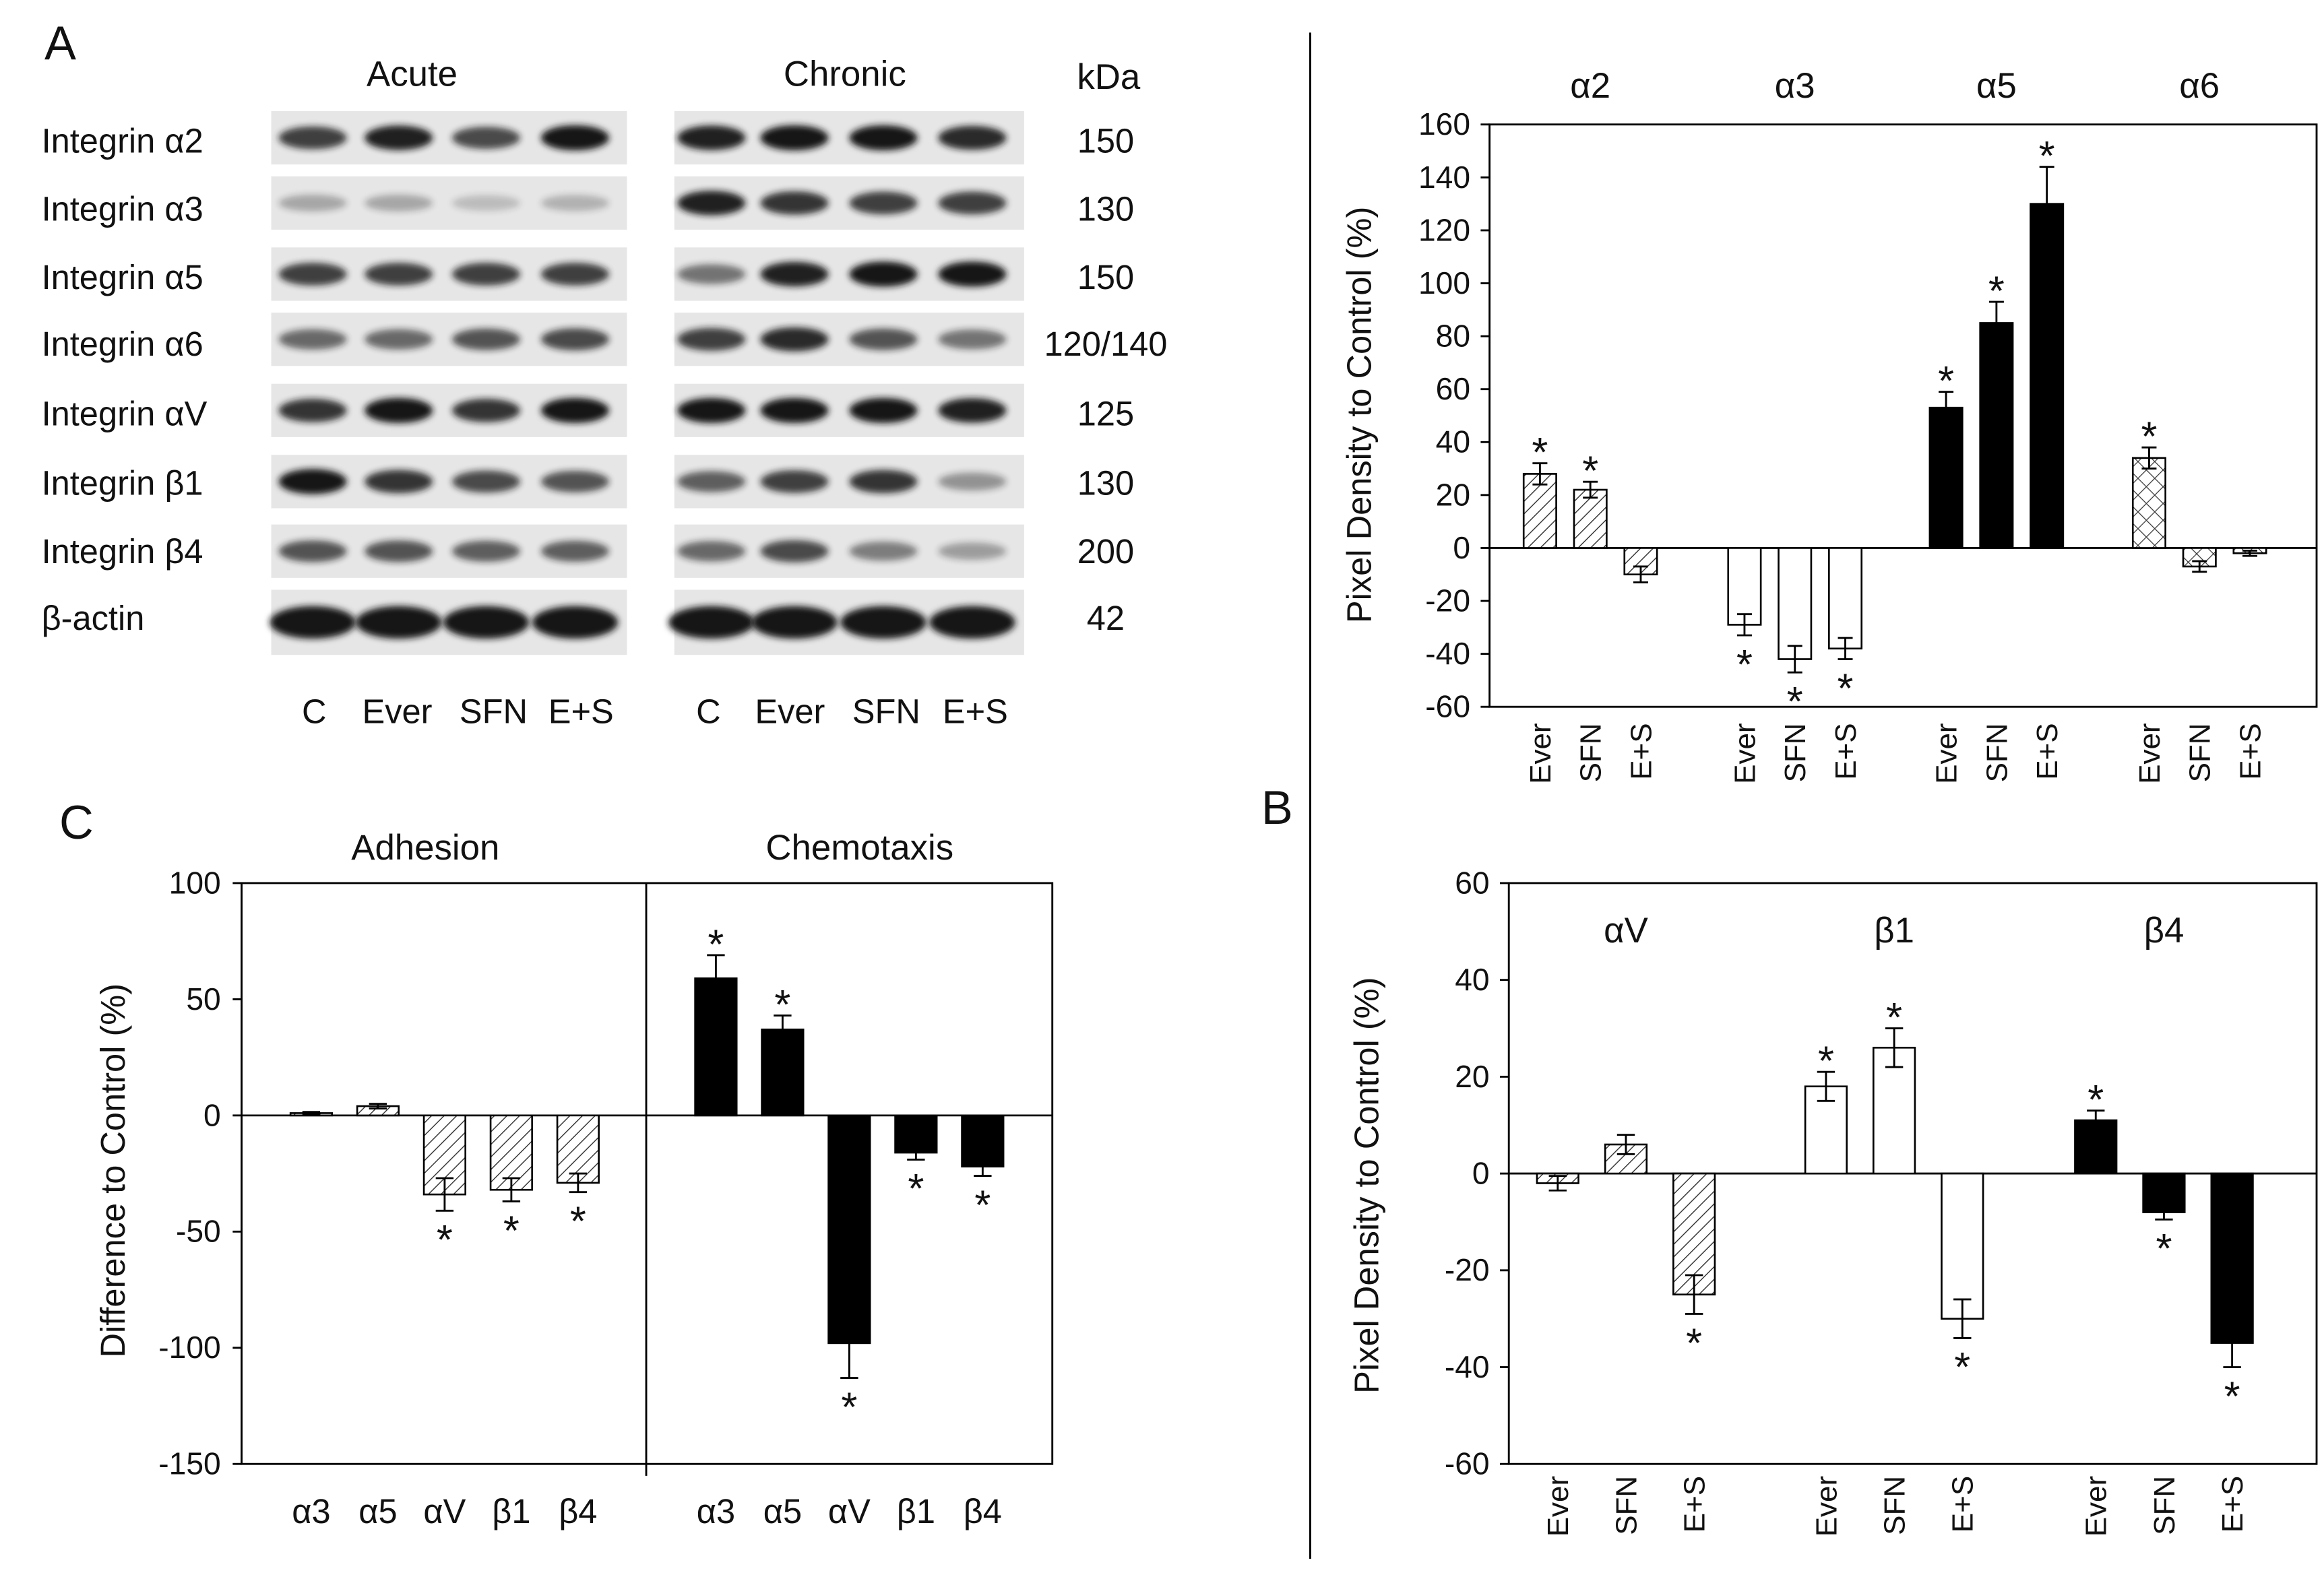 The image size is (2324, 1581). I want to click on bar-alpha3-sfn, so click(1795, 604).